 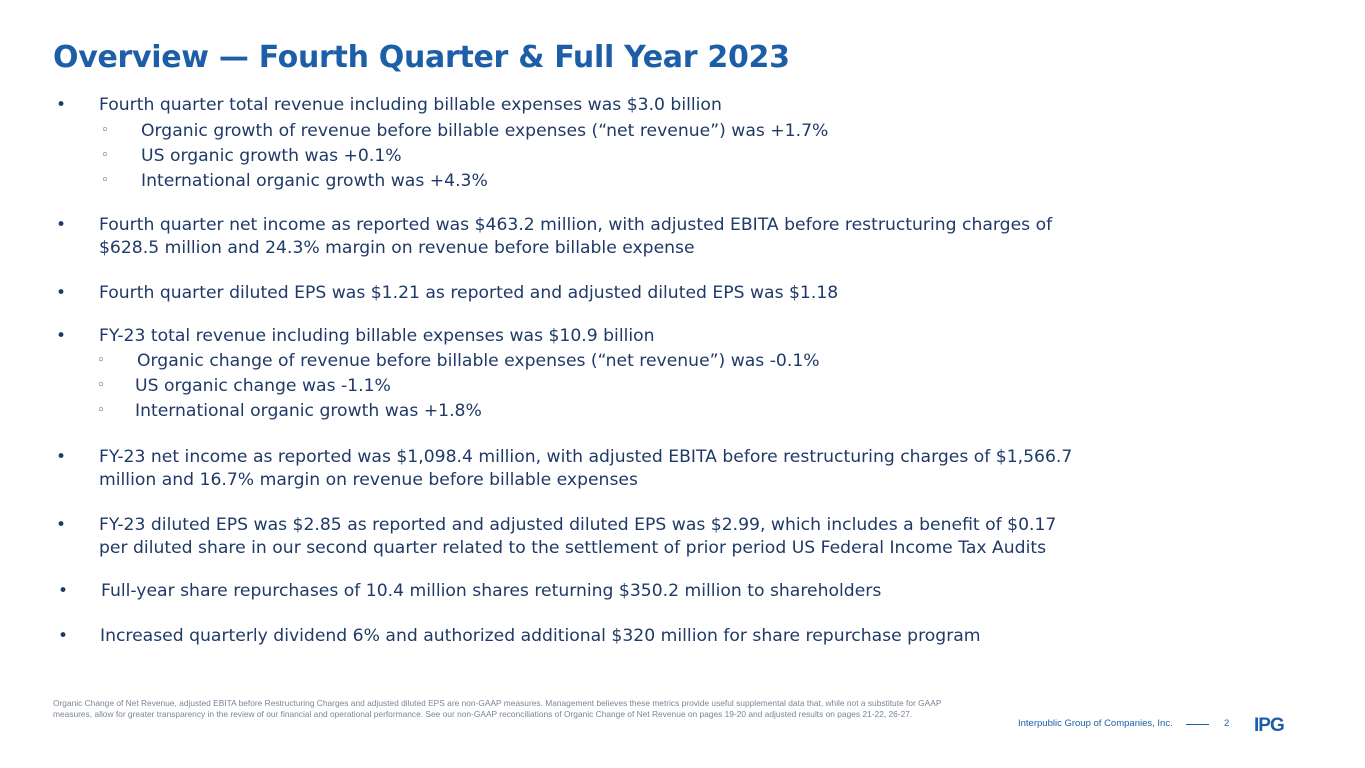 What do you see at coordinates (1227, 723) in the screenshot?
I see `page-number: 2` at bounding box center [1227, 723].